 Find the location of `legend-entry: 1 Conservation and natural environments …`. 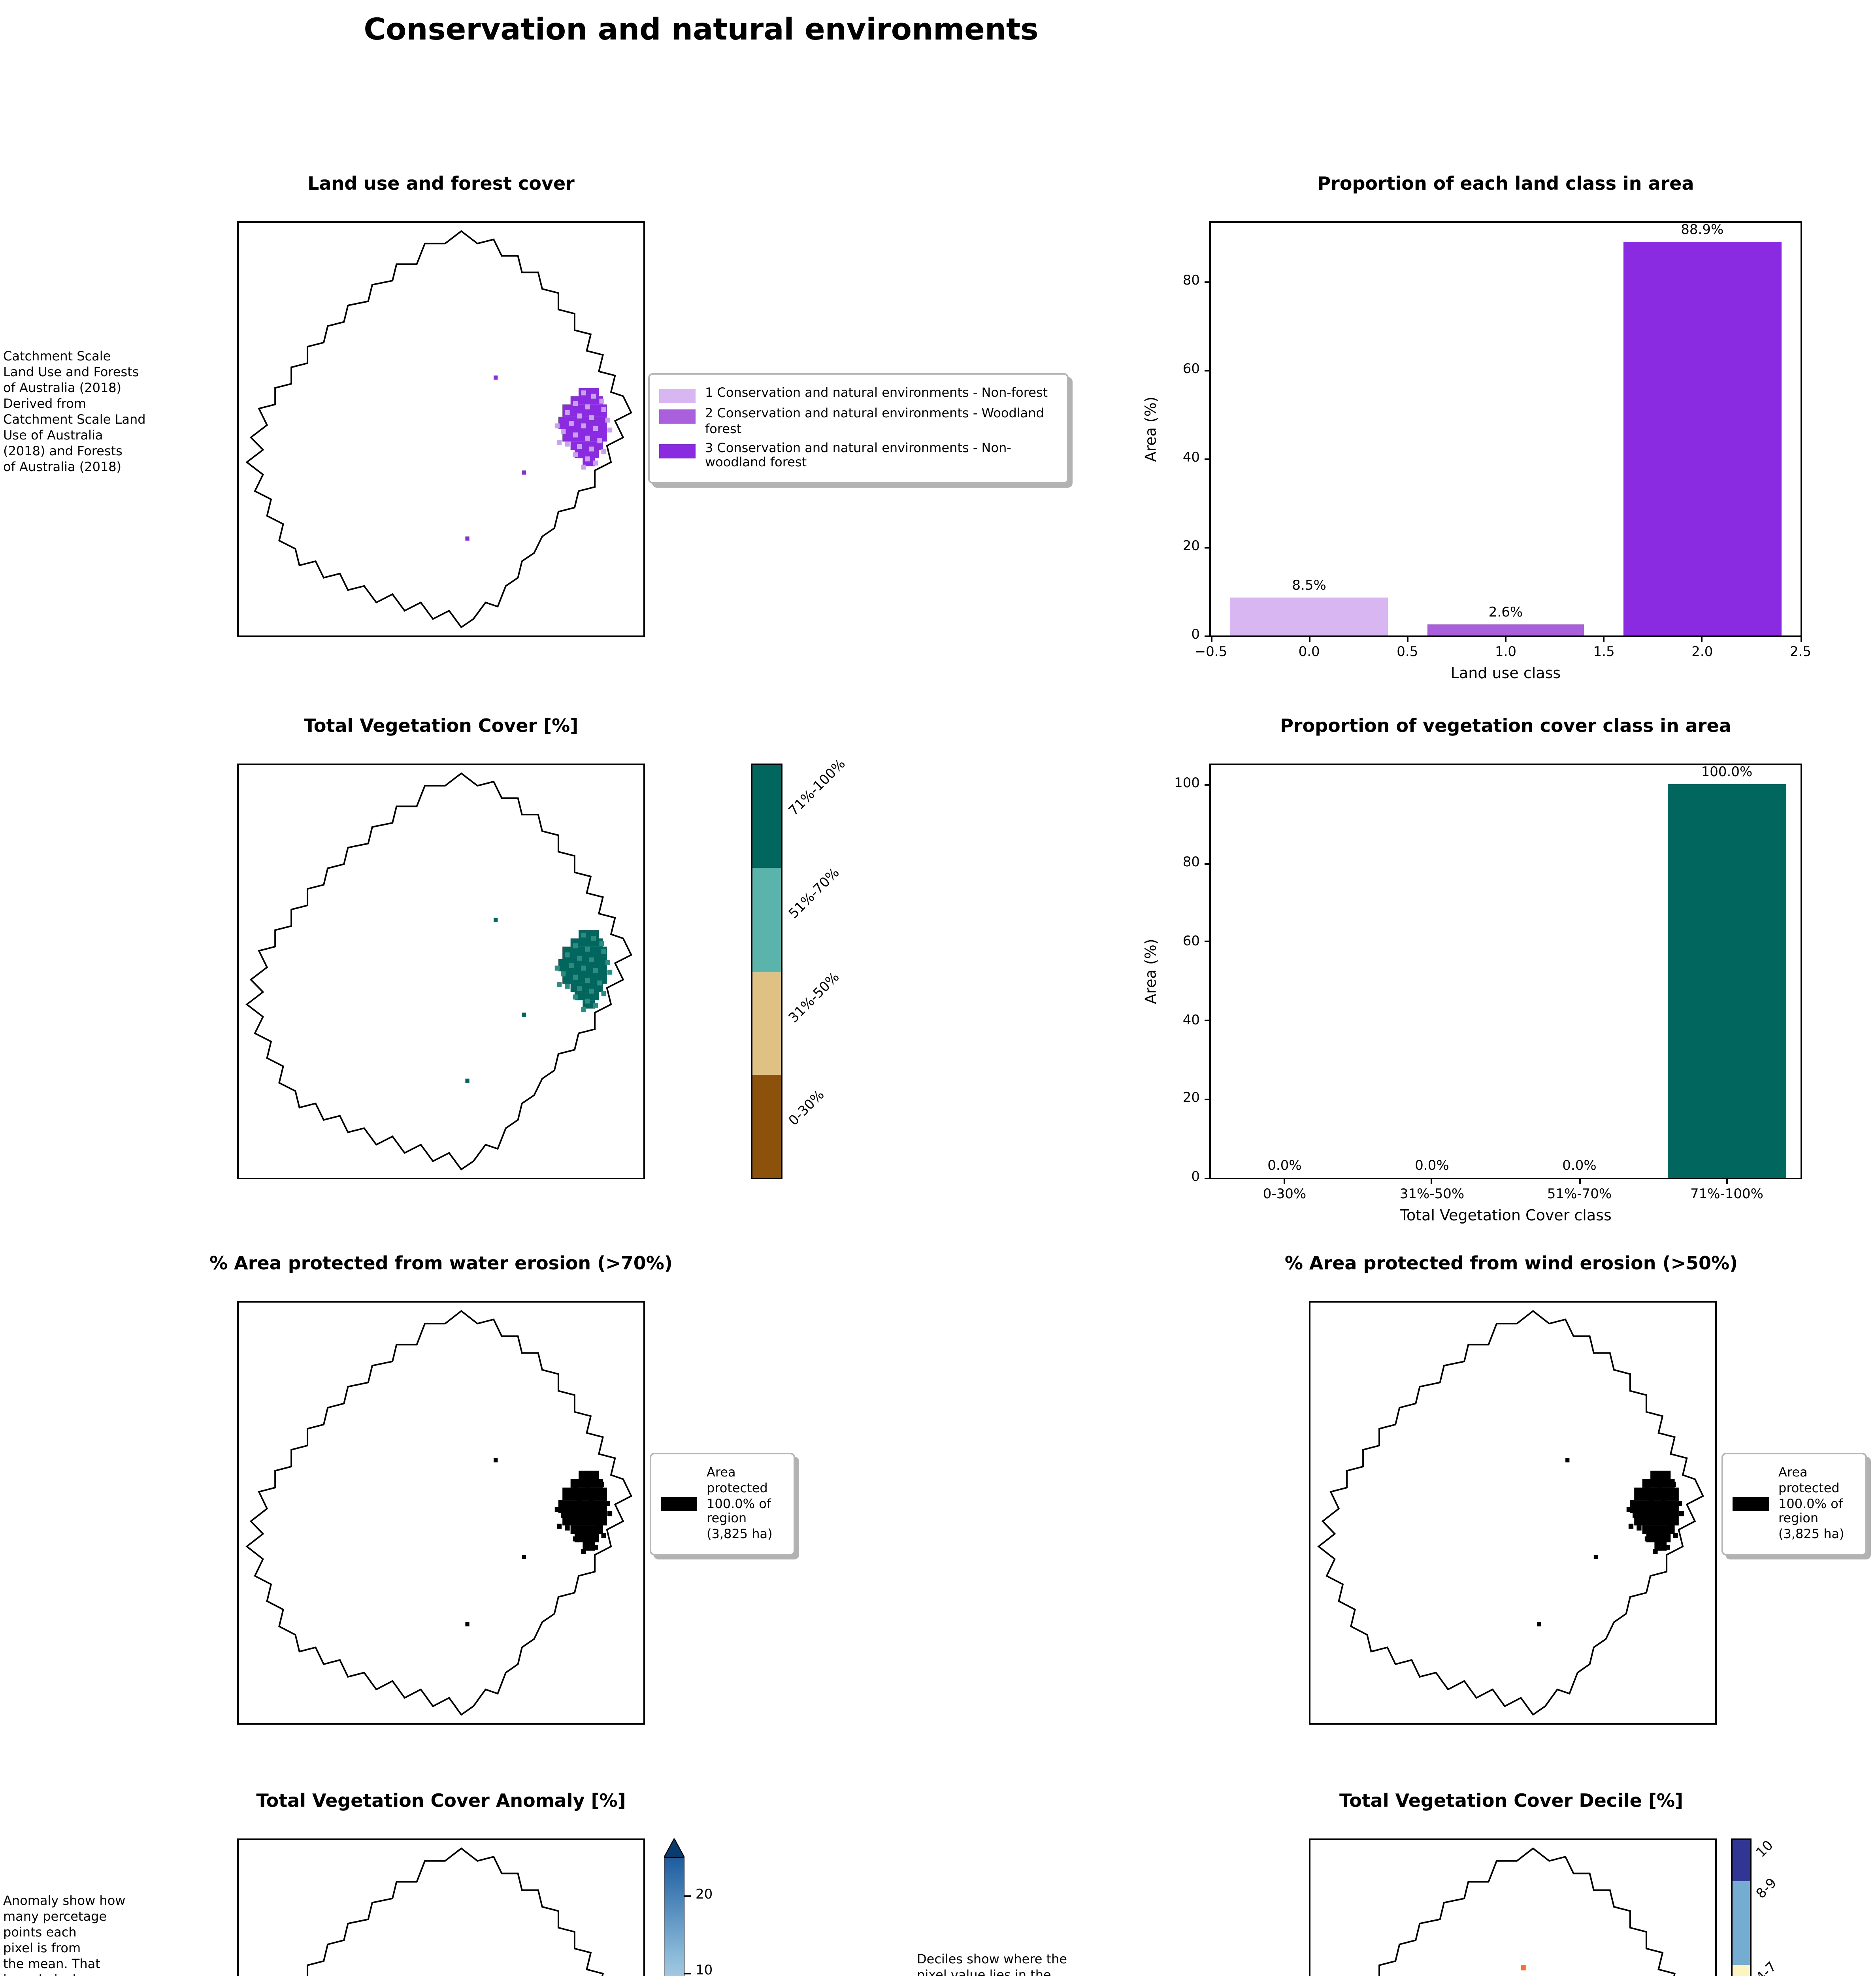

legend-entry: 1 Conservation and natural environments … is located at coordinates (858, 394).